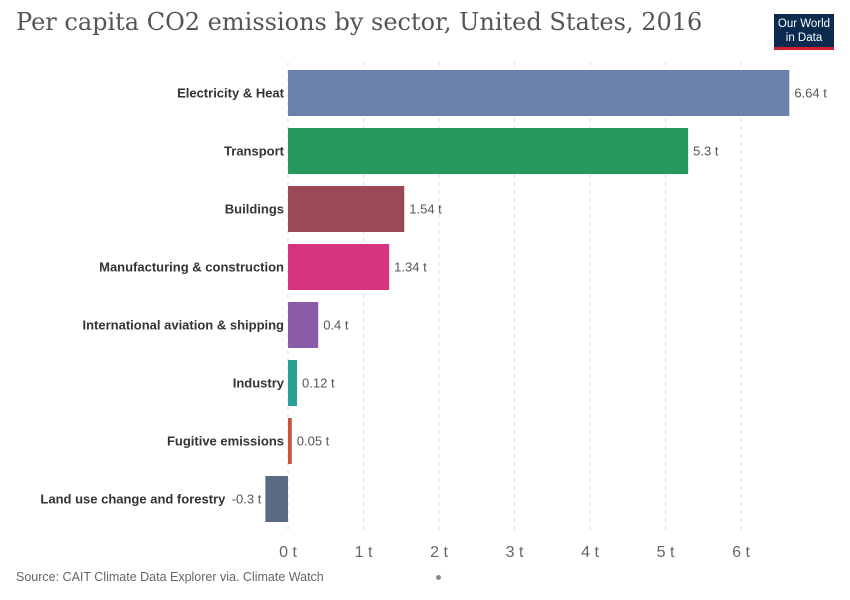  I want to click on x-tick-label: 0 t, so click(288, 552).